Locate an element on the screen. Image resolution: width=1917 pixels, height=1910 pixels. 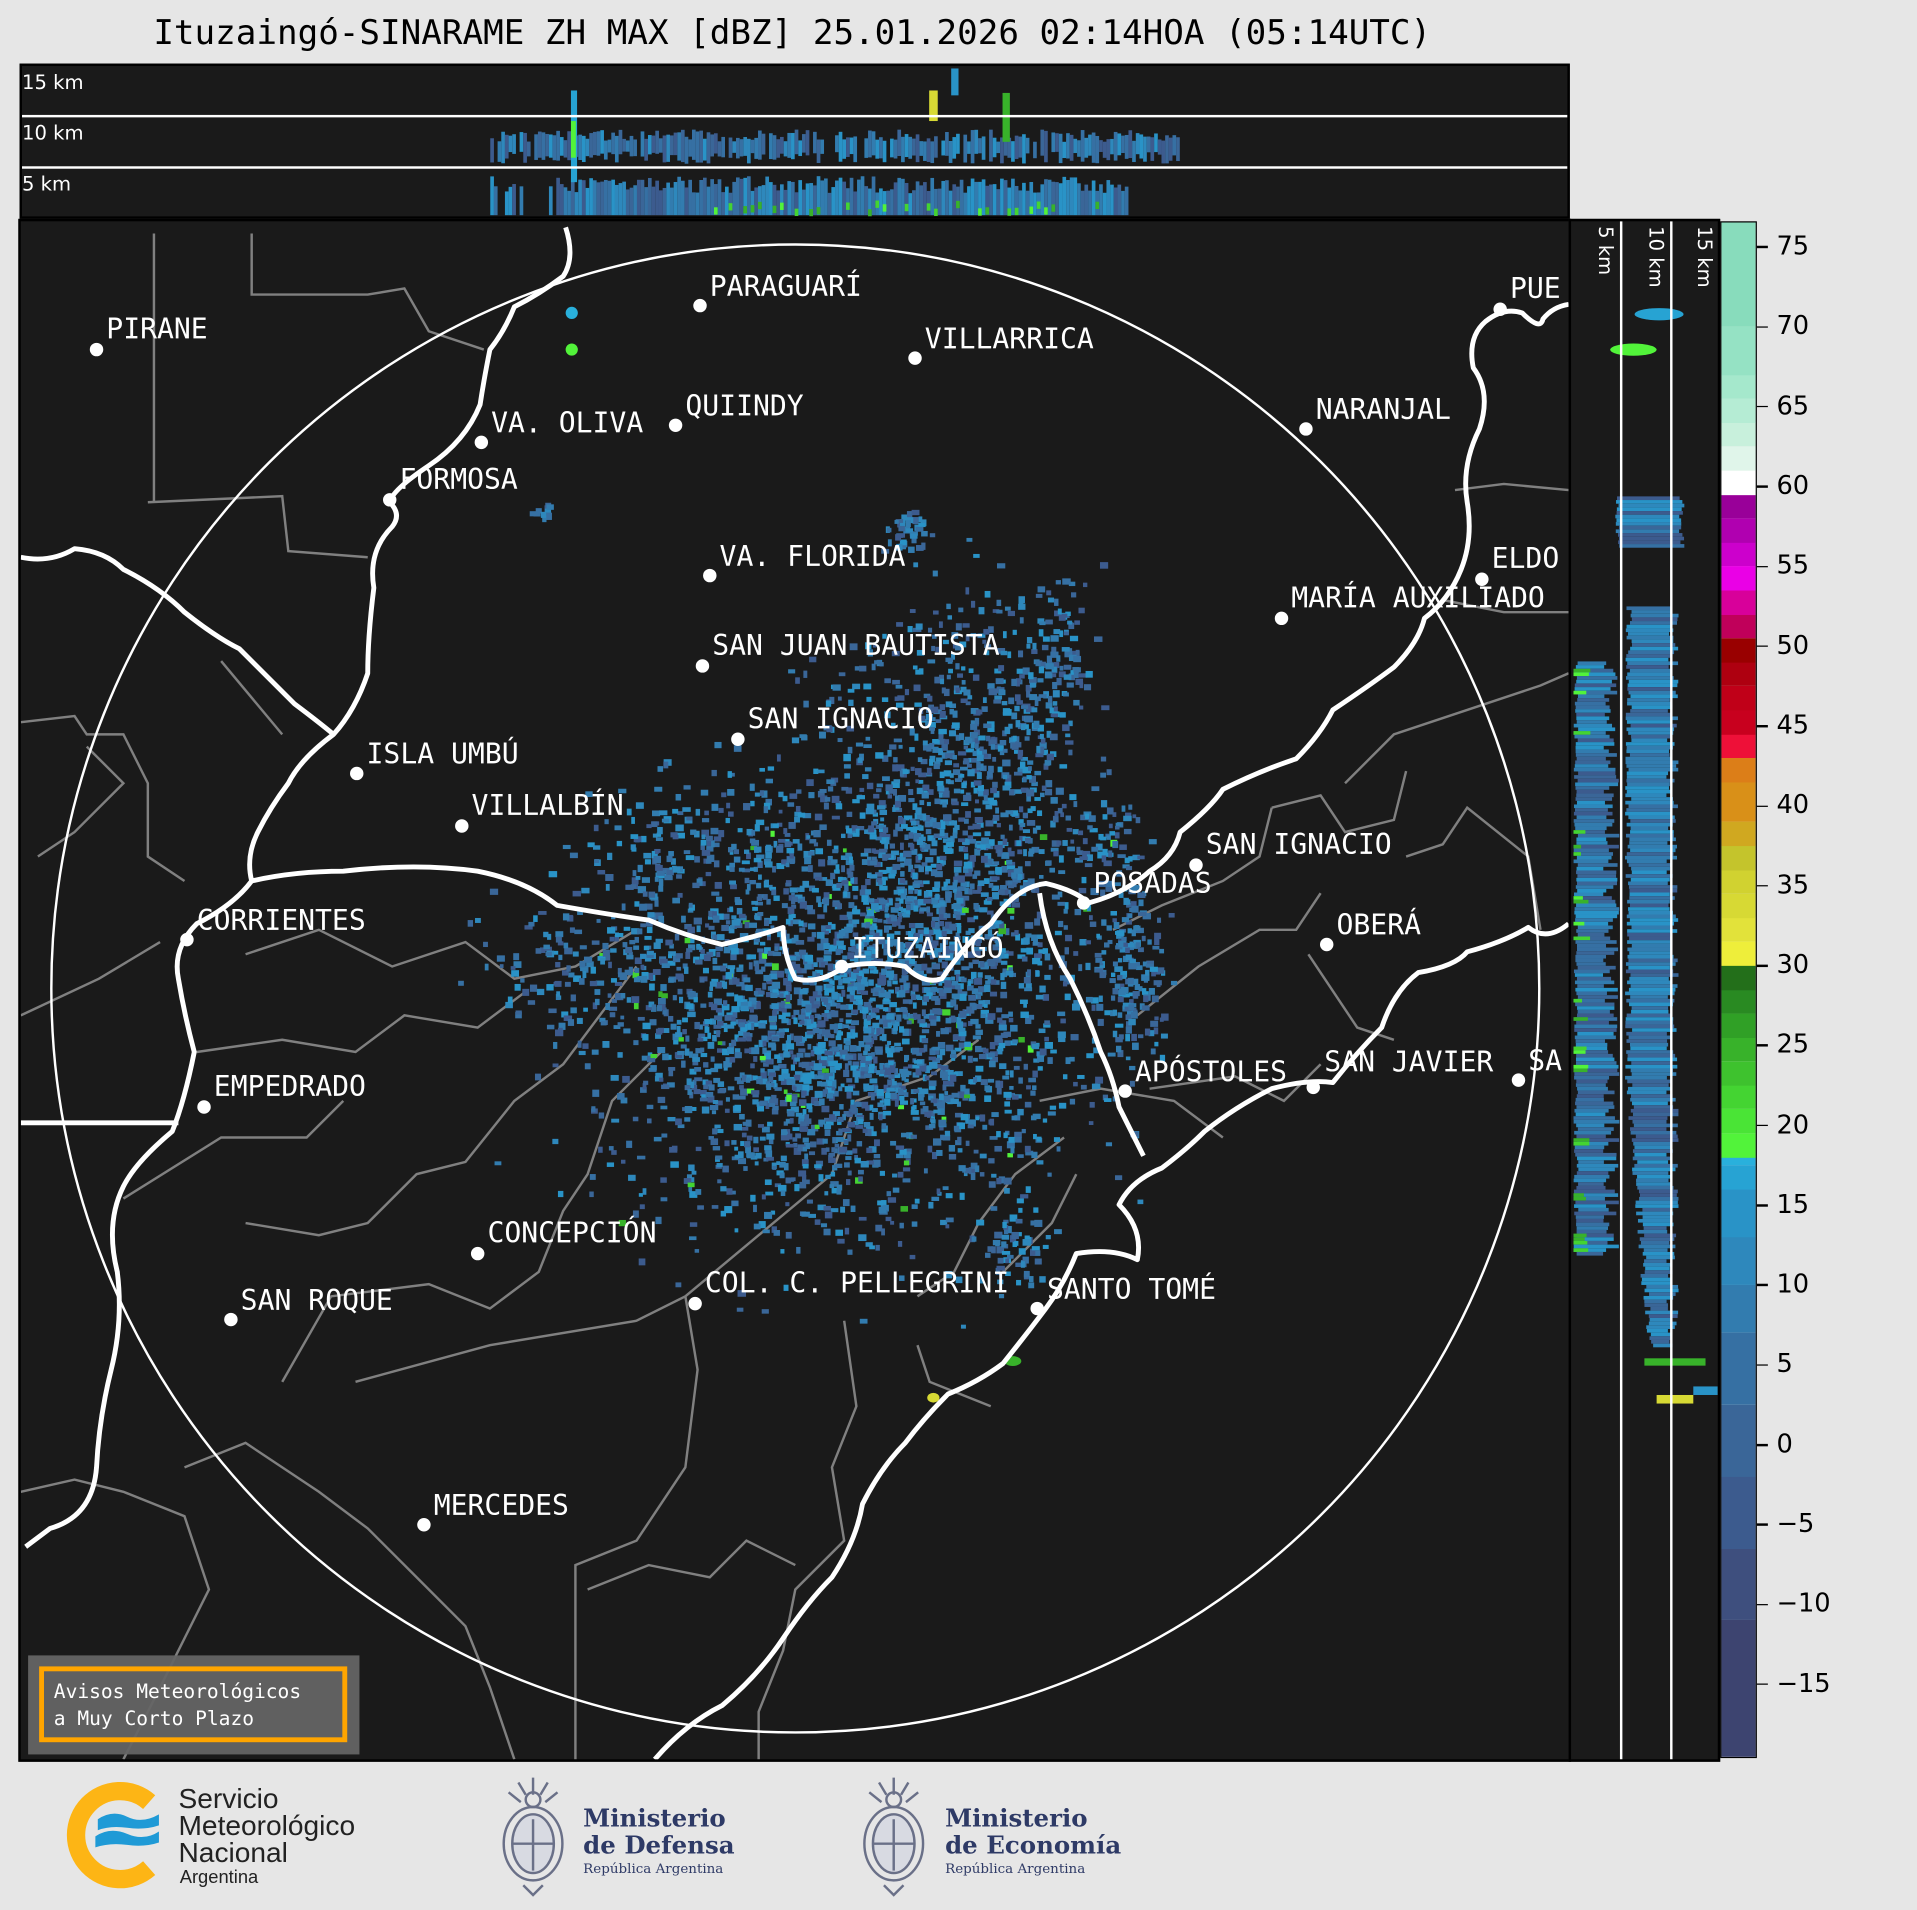
city-marker: POSADAS is located at coordinates (1144, 888).